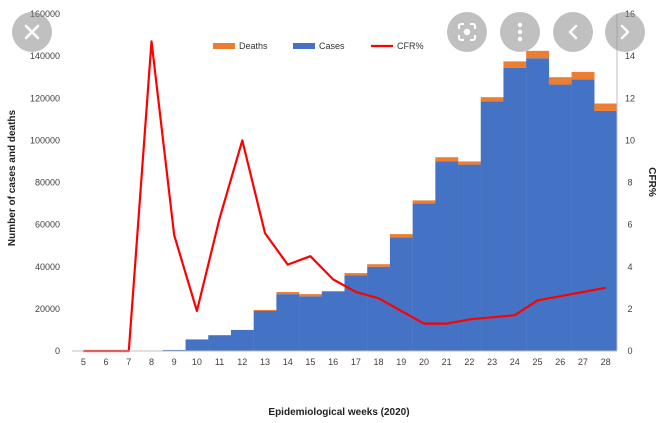  I want to click on legend-cases-swatch, so click(304, 46).